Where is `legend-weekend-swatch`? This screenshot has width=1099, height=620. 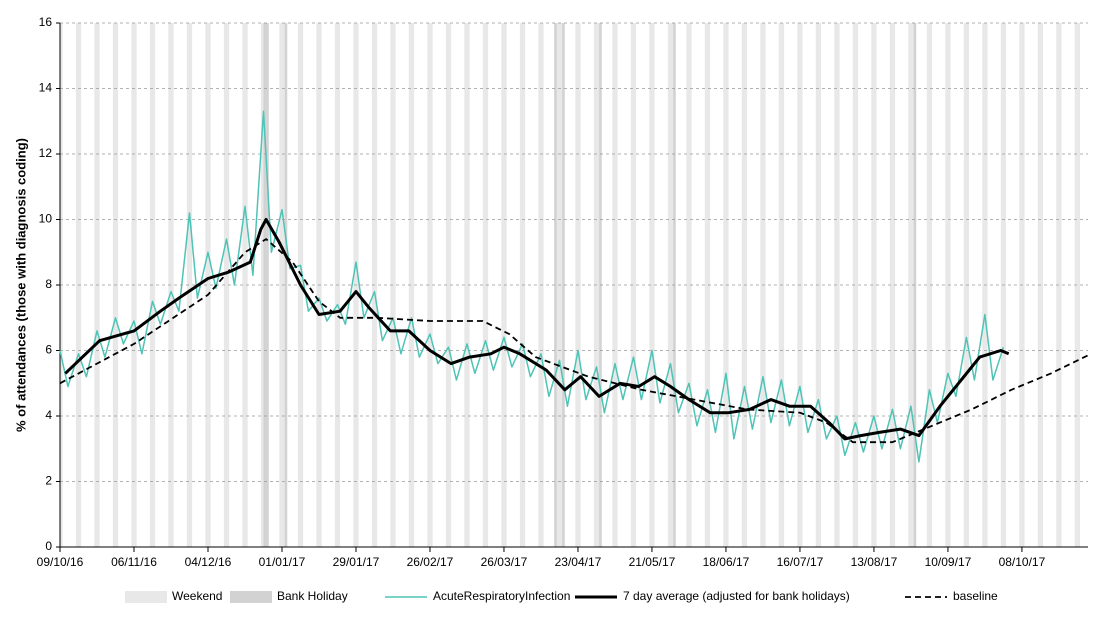
legend-weekend-swatch is located at coordinates (146, 597).